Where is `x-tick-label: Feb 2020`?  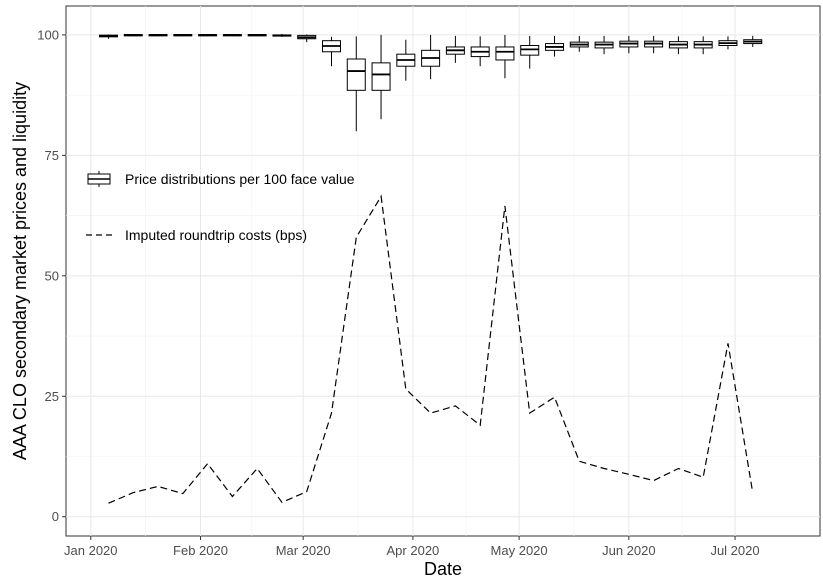
x-tick-label: Feb 2020 is located at coordinates (200, 550).